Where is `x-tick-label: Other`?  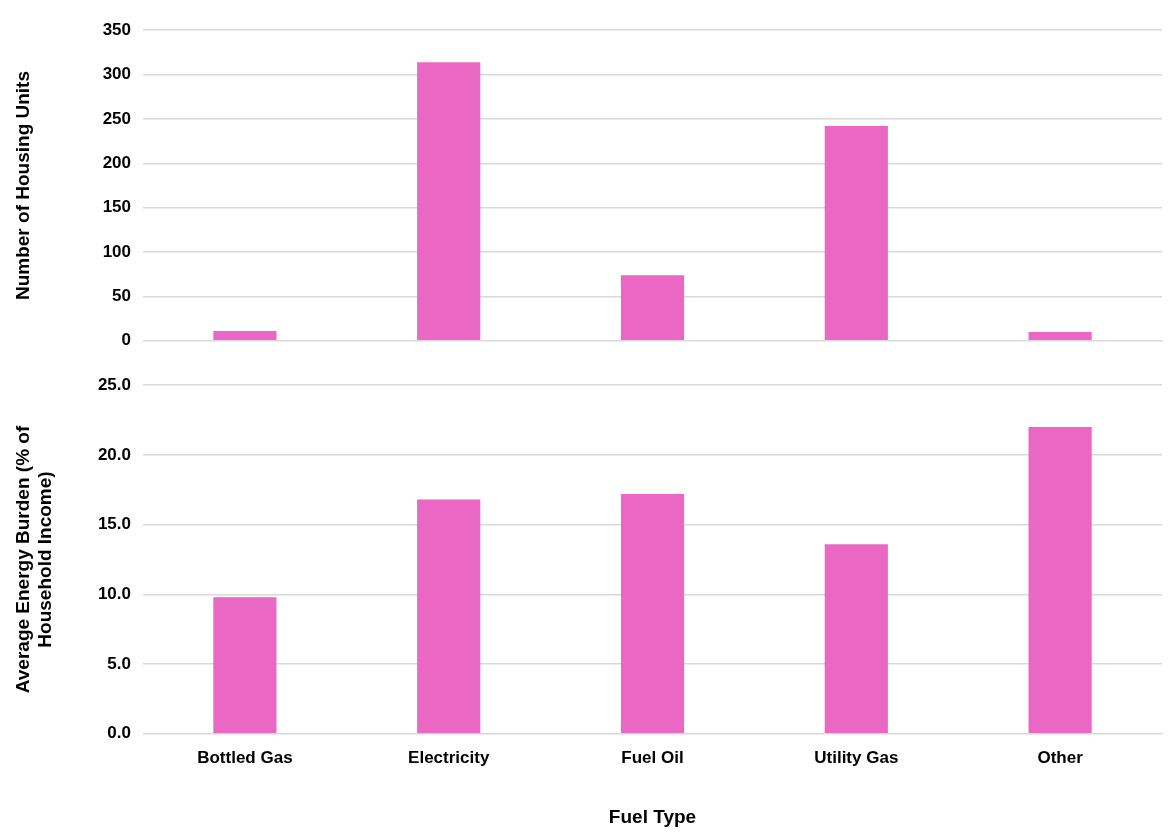 x-tick-label: Other is located at coordinates (1060, 757).